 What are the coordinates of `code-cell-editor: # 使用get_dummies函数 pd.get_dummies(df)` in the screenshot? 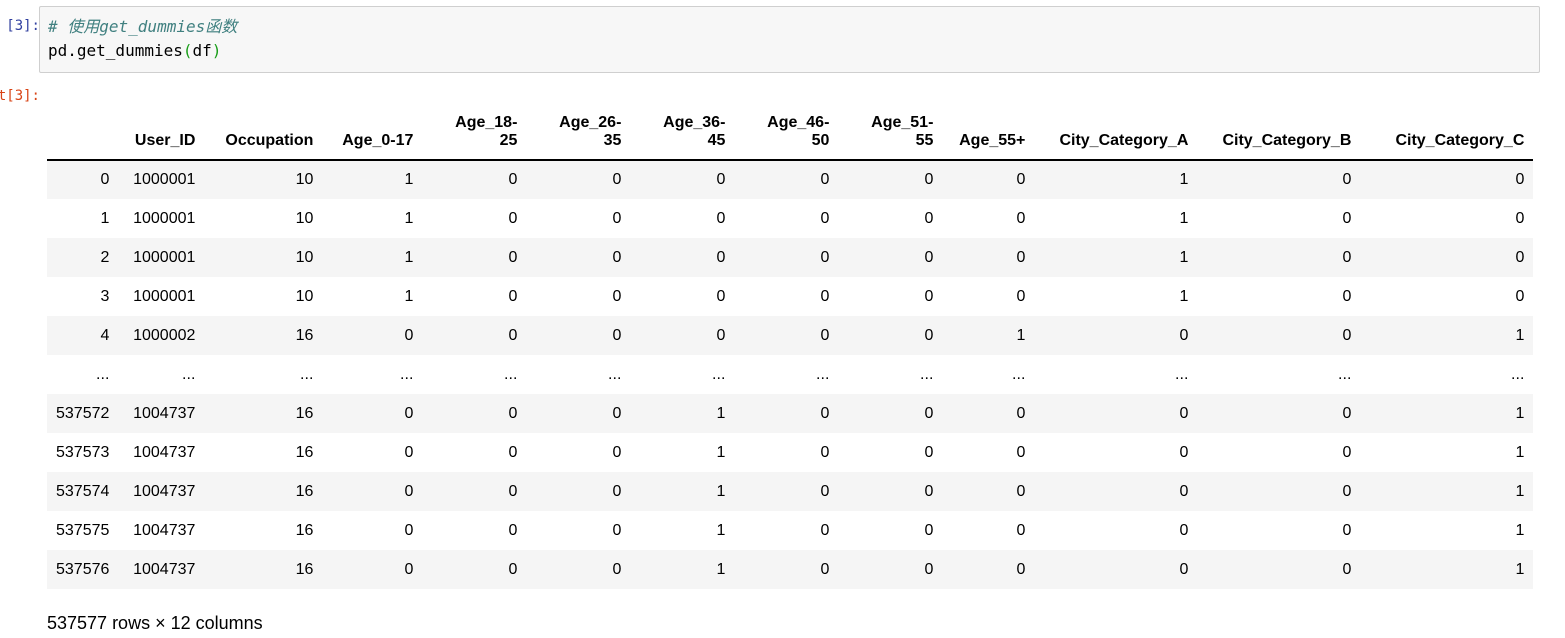 It's located at (789, 39).